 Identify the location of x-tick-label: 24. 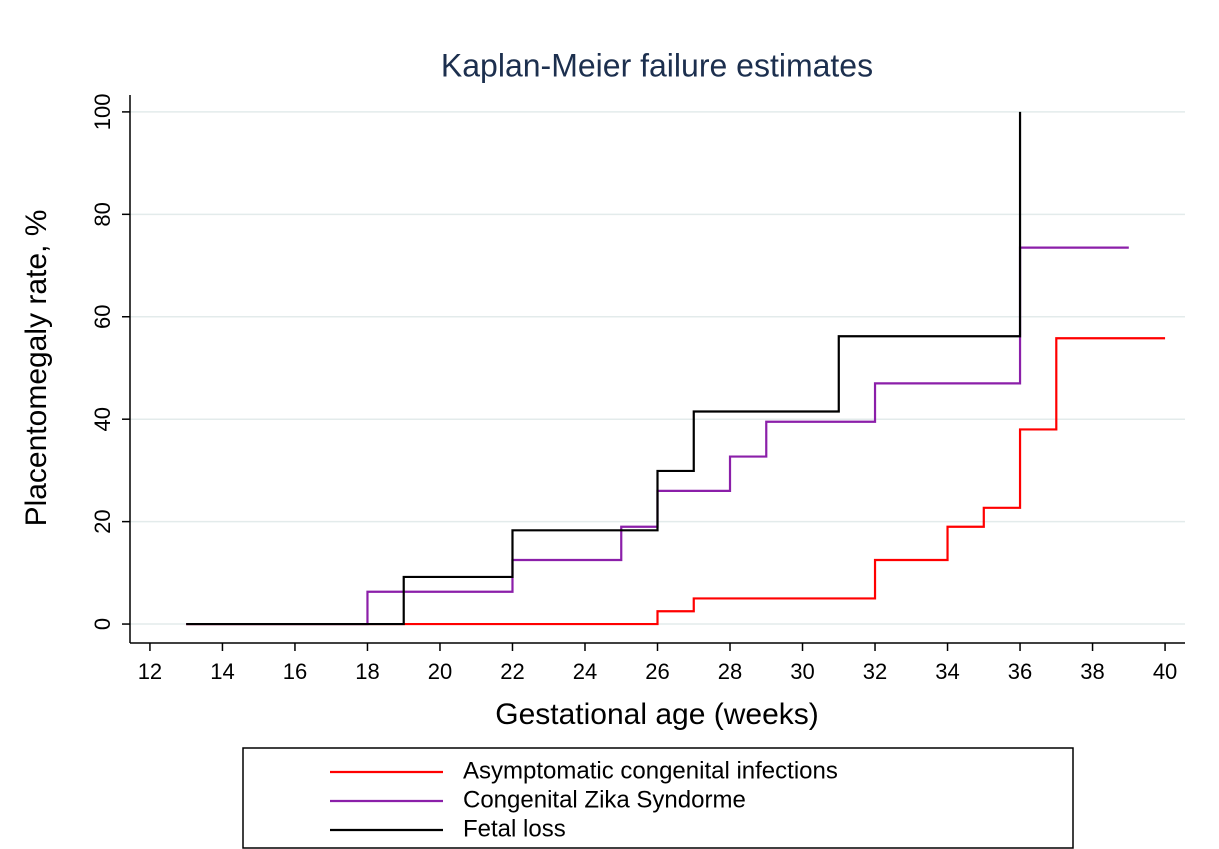
(585, 671).